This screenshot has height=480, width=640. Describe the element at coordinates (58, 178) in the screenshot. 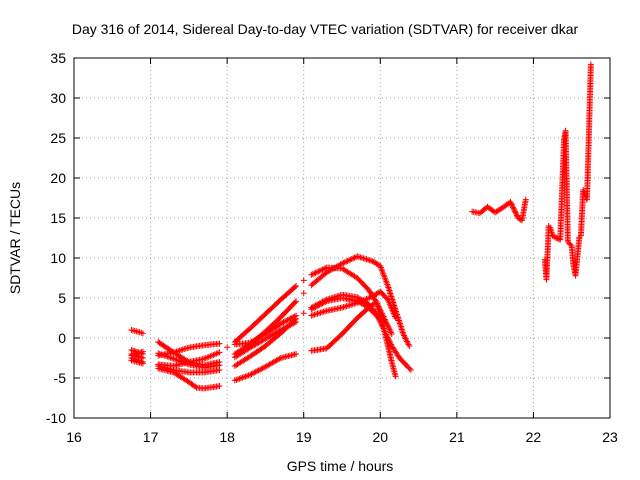

I see `y-tick-label: 20` at that location.